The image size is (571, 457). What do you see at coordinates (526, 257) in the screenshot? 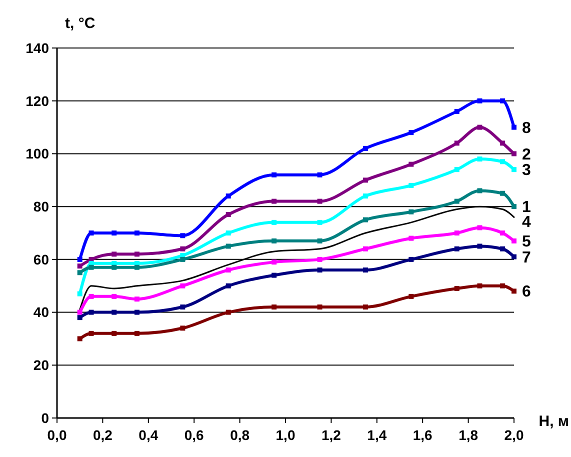
I see `series-label: 7` at bounding box center [526, 257].